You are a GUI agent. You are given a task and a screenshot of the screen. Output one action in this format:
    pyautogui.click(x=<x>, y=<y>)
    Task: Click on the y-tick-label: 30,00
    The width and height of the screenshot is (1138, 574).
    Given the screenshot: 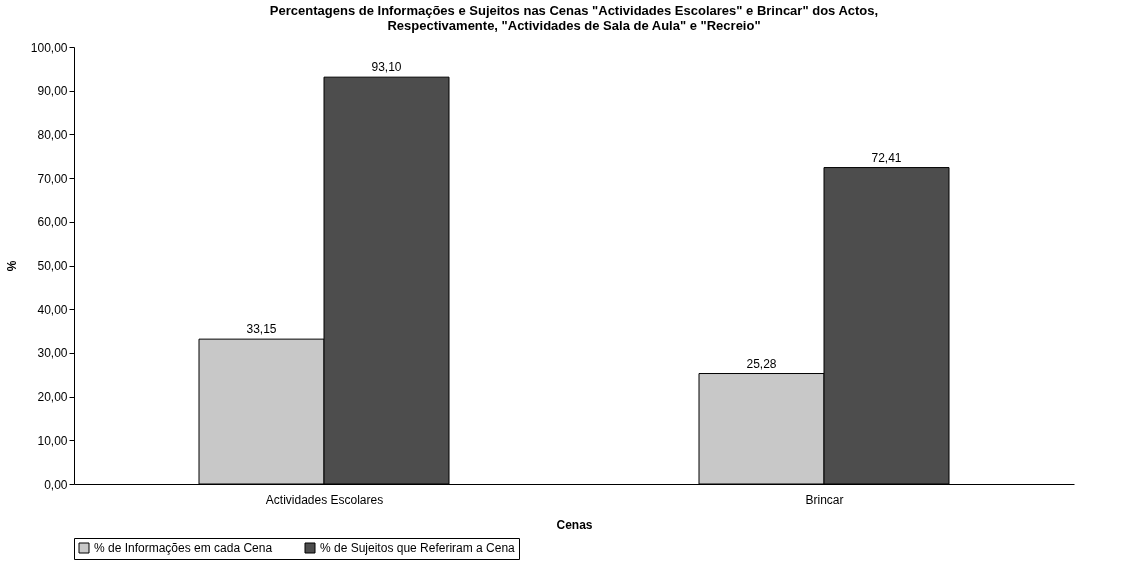 What is the action you would take?
    pyautogui.click(x=52, y=353)
    